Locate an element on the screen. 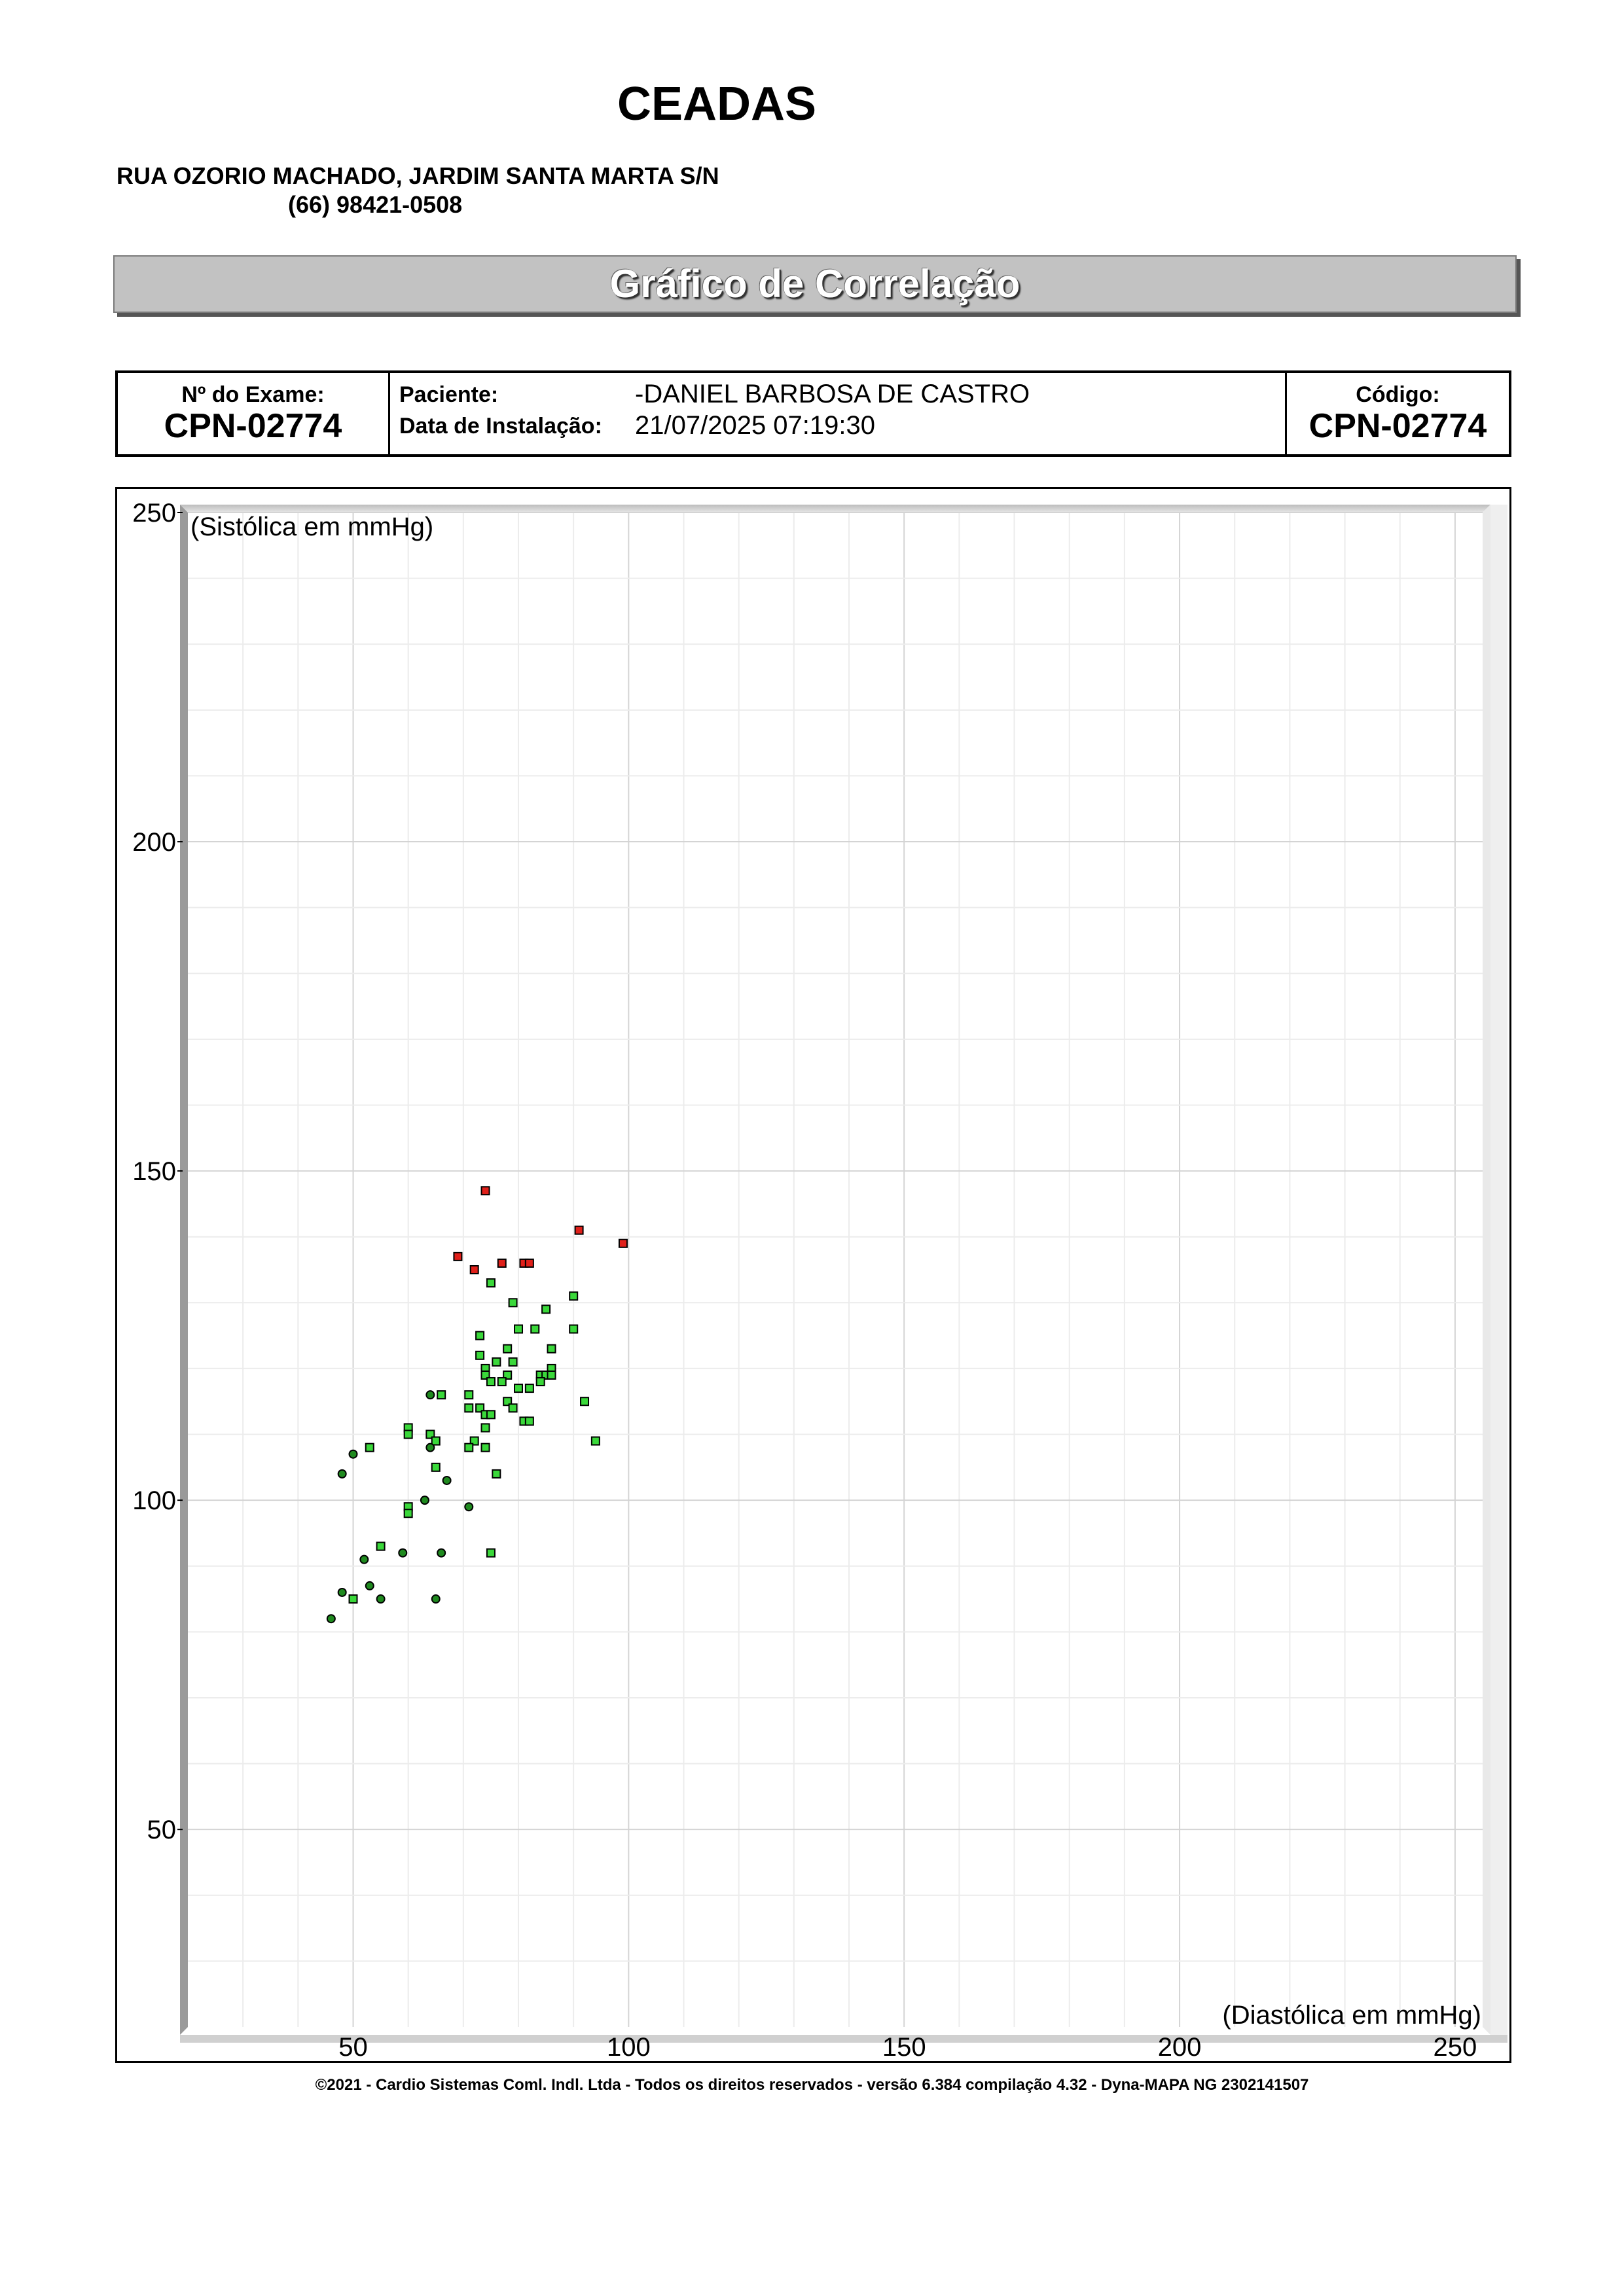  data-points is located at coordinates (477, 1405).